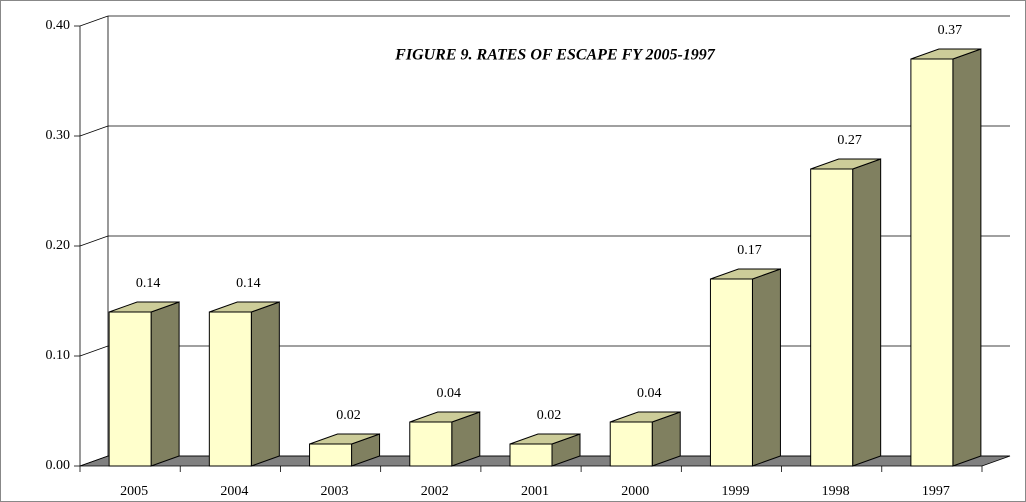 Image resolution: width=1026 pixels, height=502 pixels. Describe the element at coordinates (58, 465) in the screenshot. I see `y-tick-label: 0.00` at that location.